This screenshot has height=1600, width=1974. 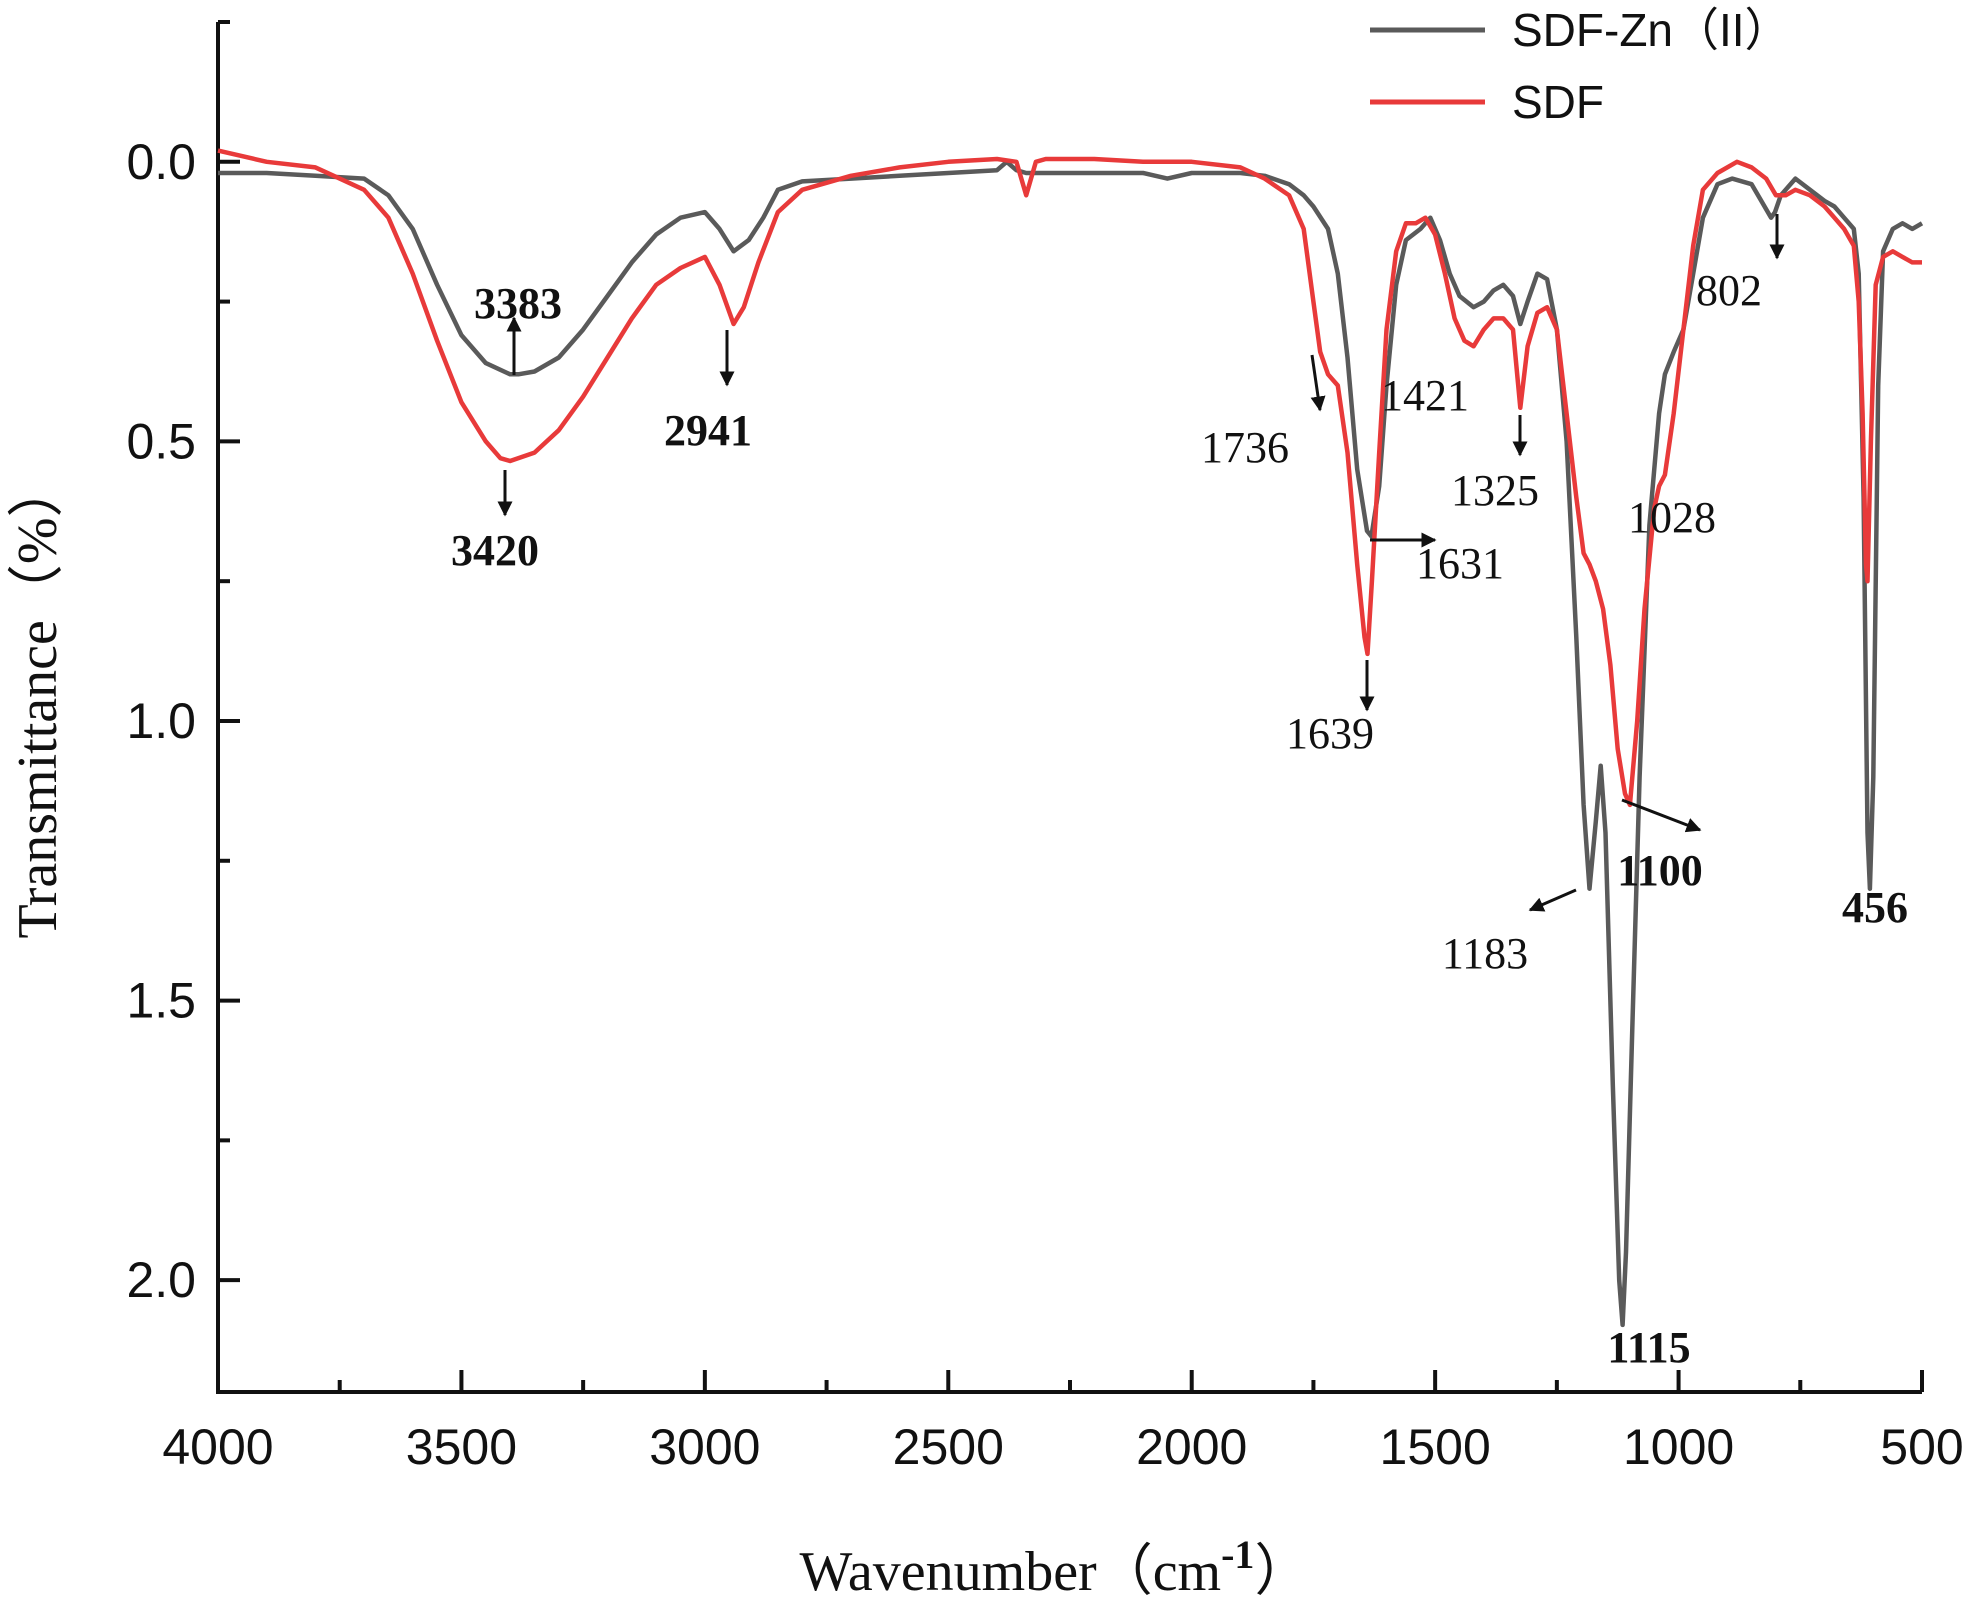 I want to click on annotation-label: 1639, so click(x=1330, y=733).